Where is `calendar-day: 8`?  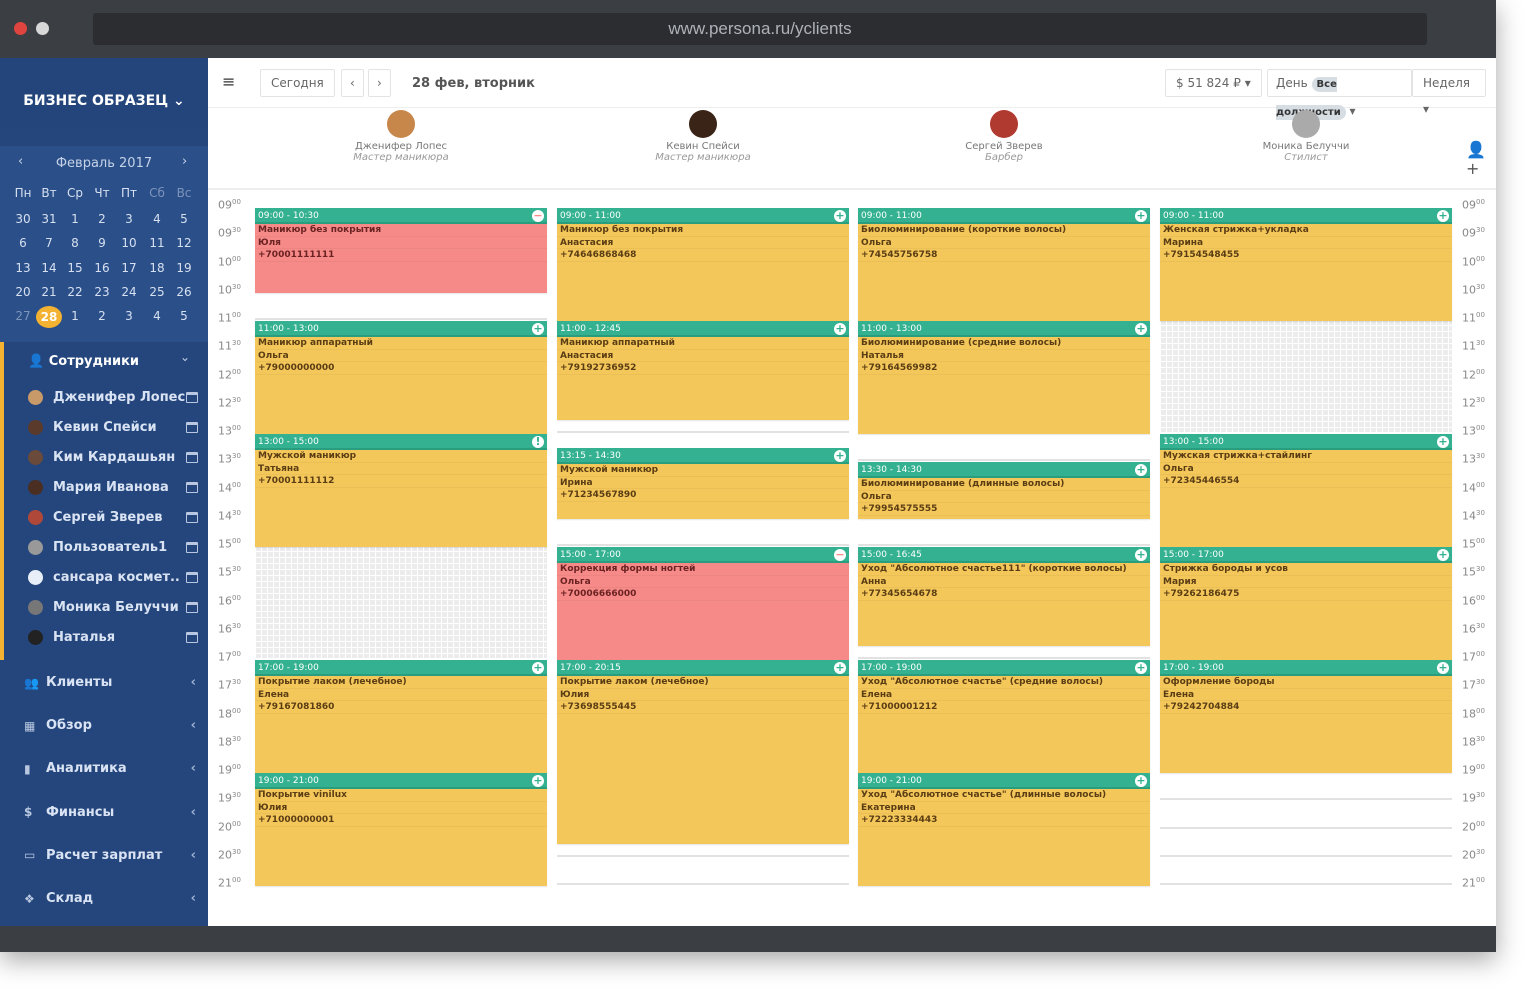
calendar-day: 8 is located at coordinates (75, 243).